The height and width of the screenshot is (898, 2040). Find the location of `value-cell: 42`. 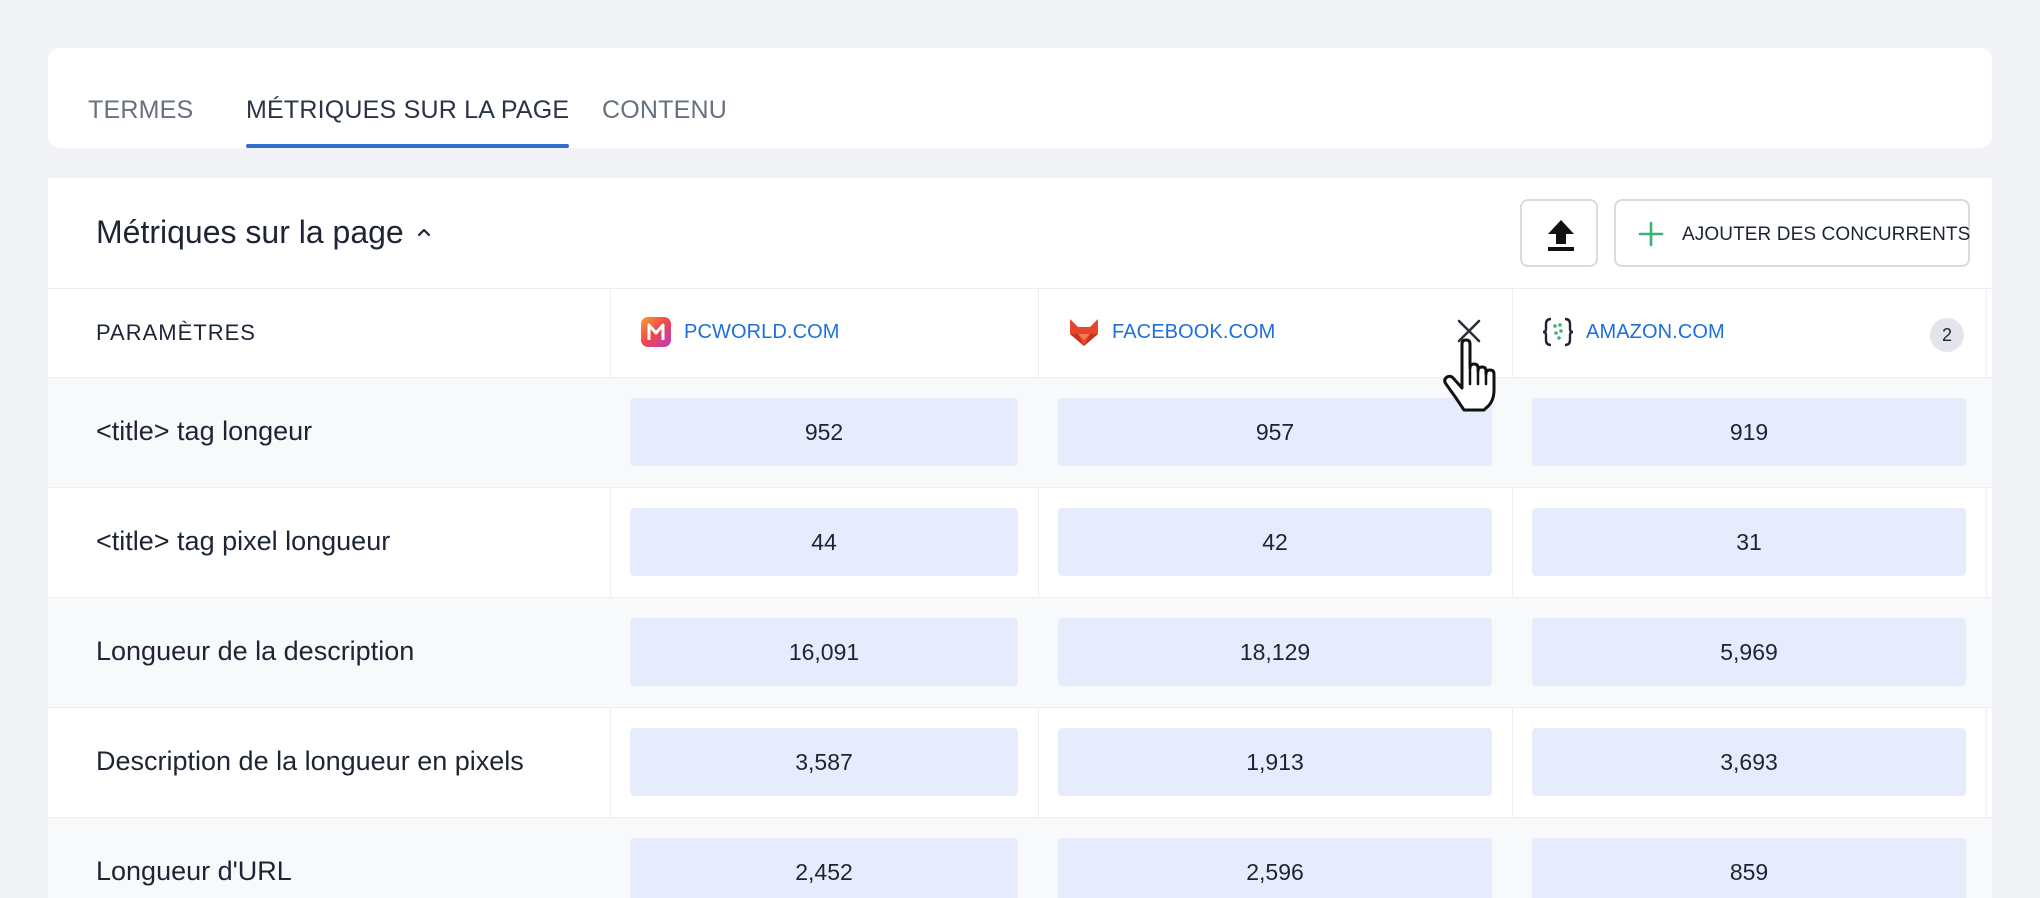

value-cell: 42 is located at coordinates (1275, 542).